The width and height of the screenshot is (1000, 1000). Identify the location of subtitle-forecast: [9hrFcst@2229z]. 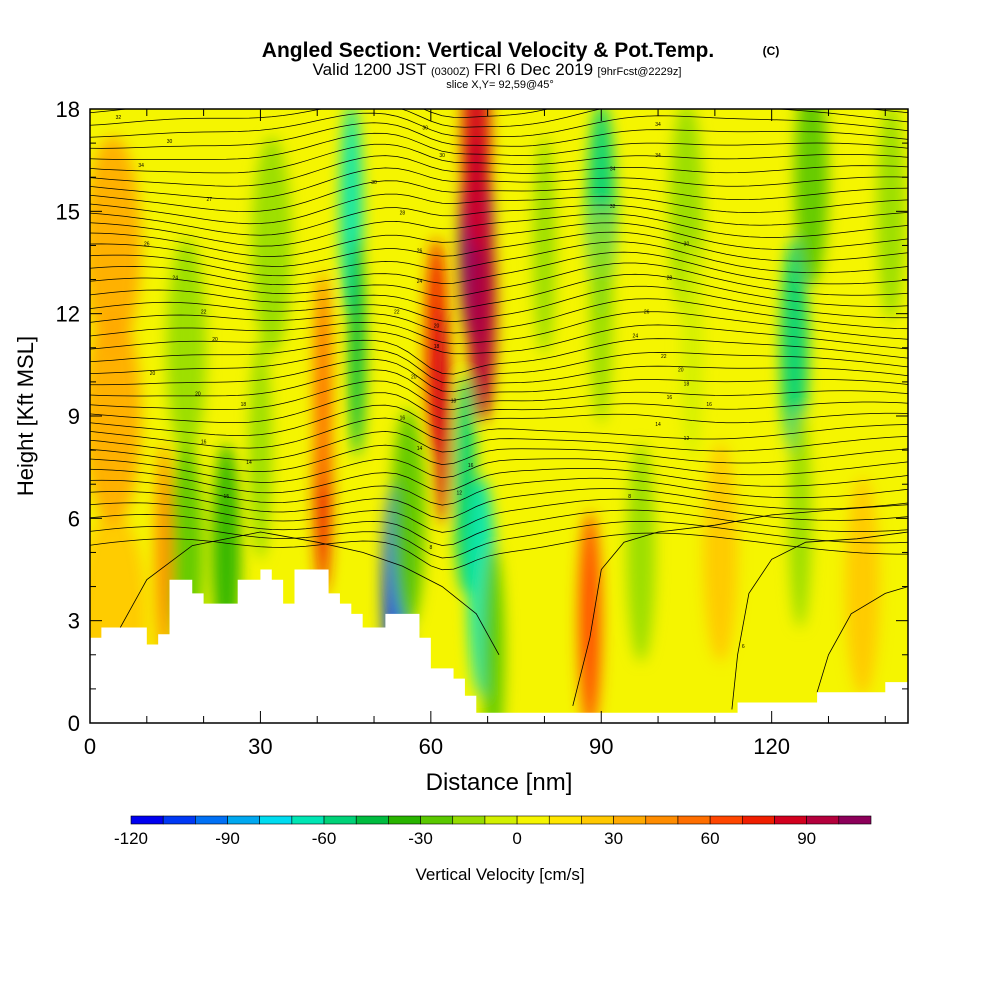
(640, 72).